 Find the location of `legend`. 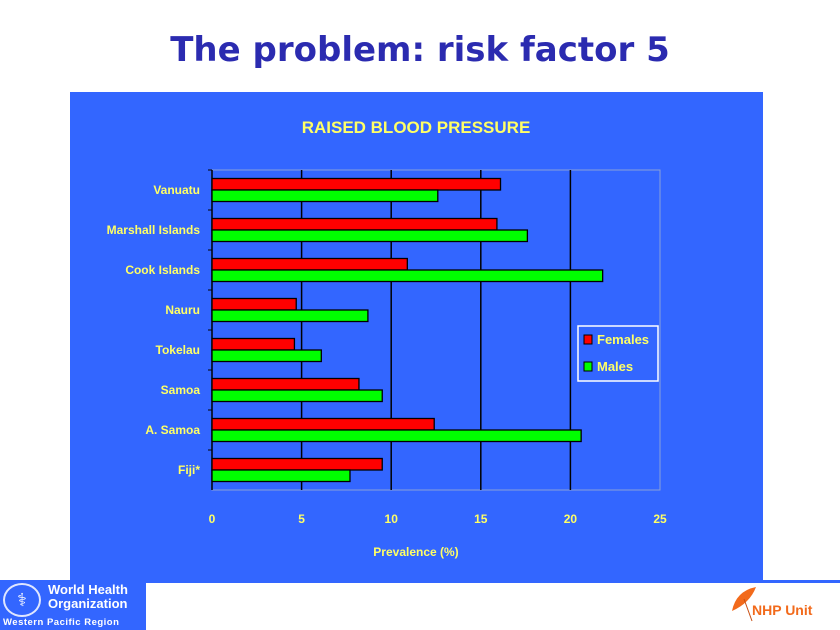

legend is located at coordinates (618, 353).